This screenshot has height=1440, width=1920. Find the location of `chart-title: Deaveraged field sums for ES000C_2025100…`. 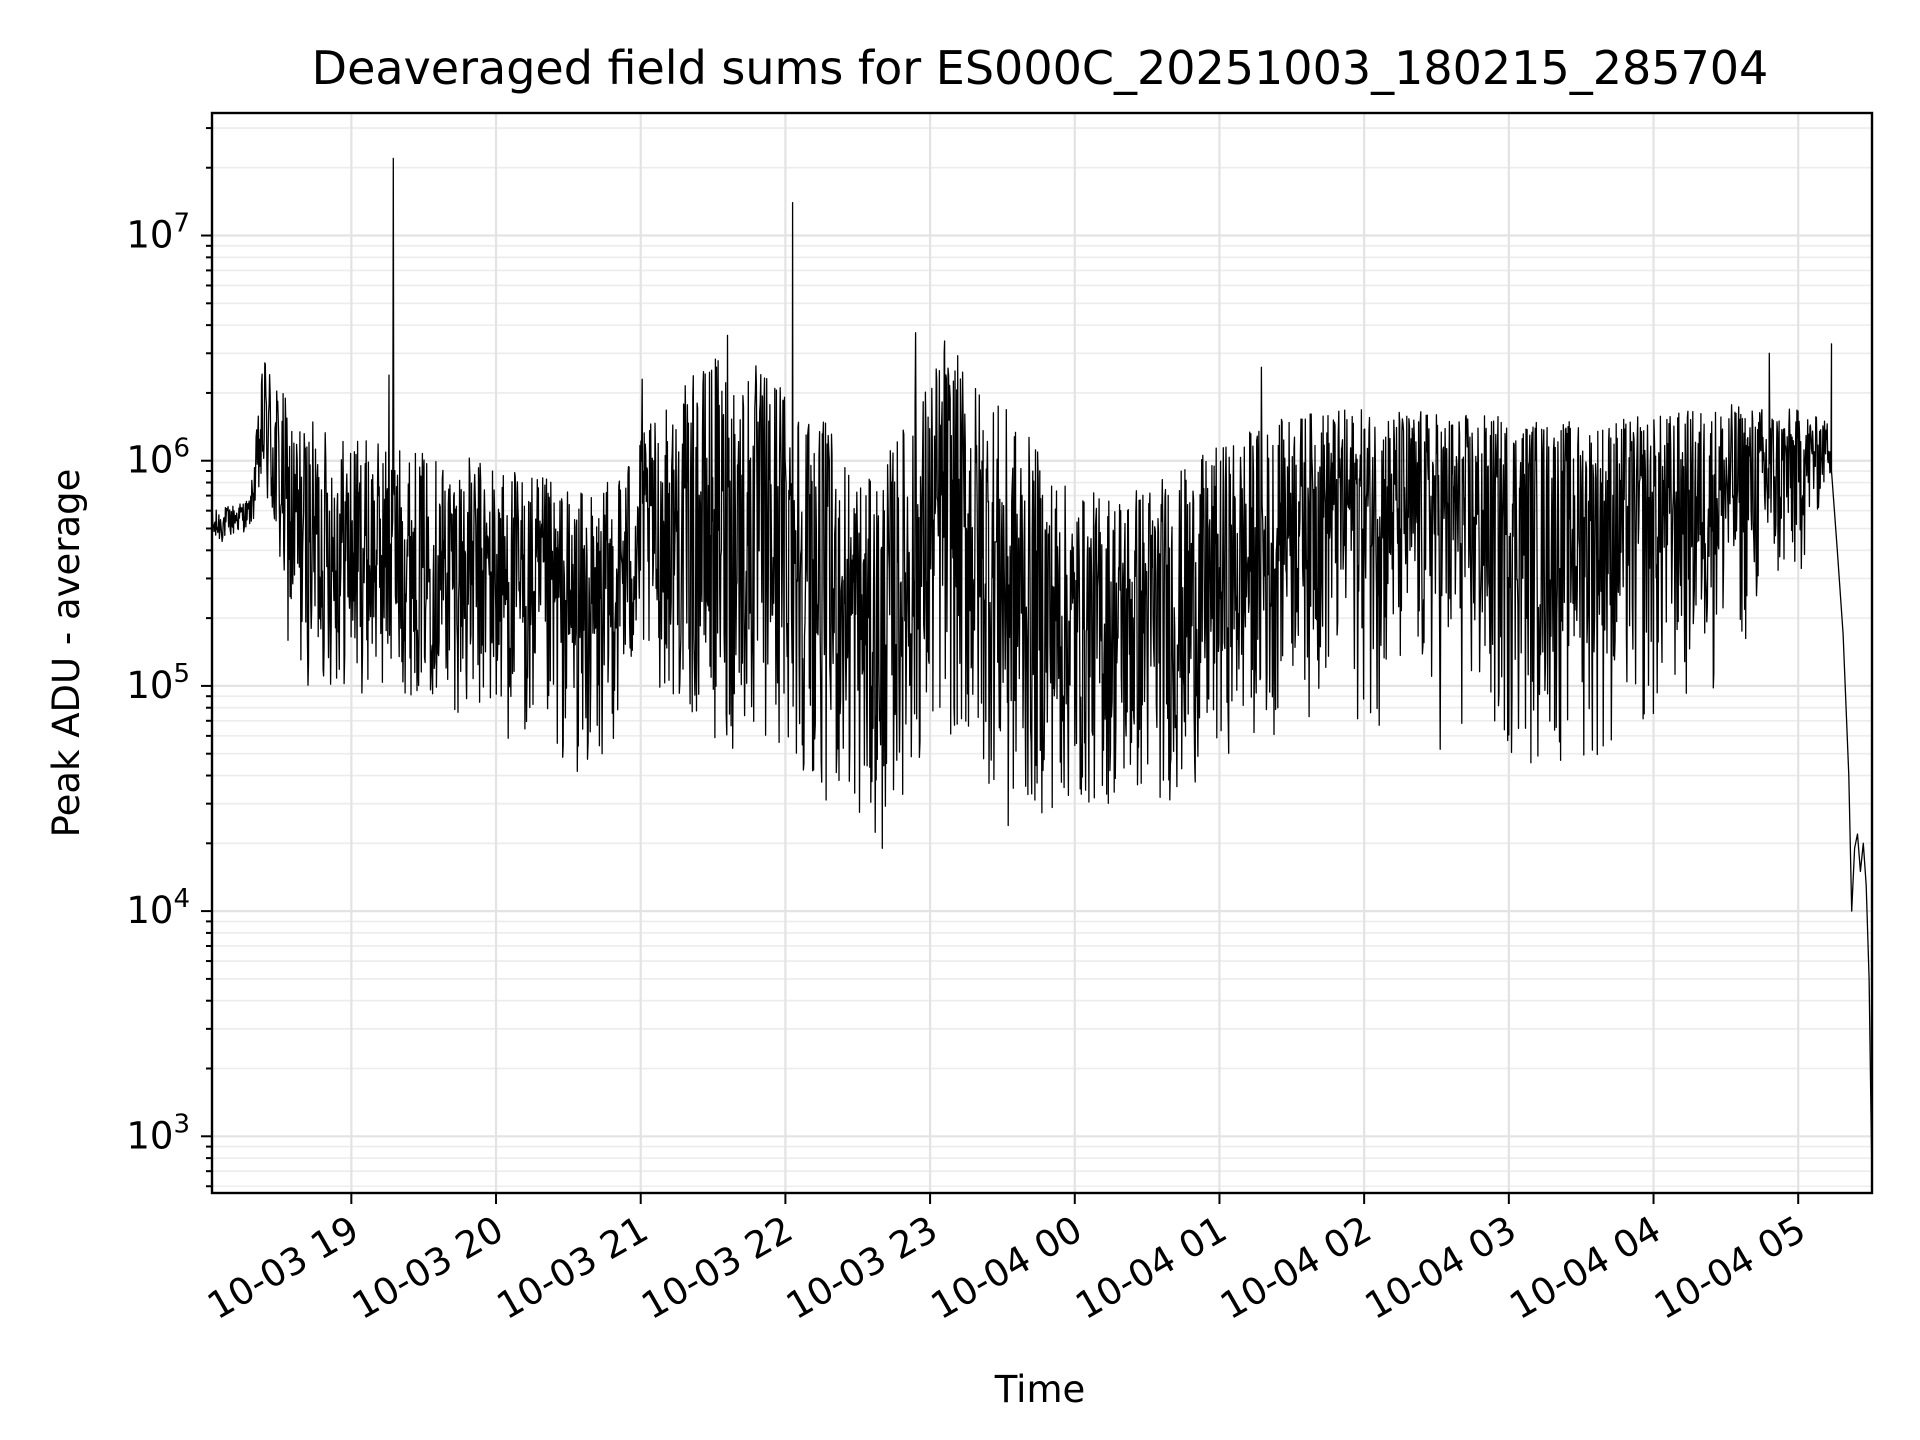

chart-title: Deaveraged field sums for ES000C_2025100… is located at coordinates (1040, 68).